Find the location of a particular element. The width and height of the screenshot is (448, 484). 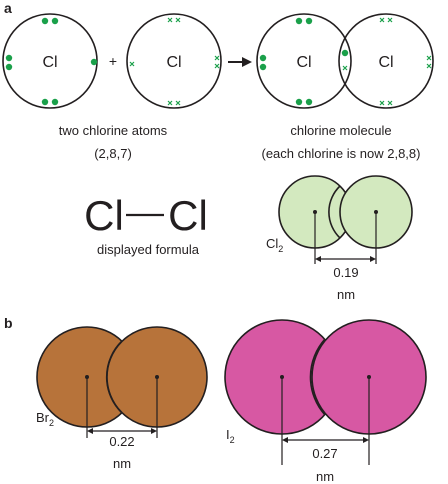

formula-caption: displayed formula is located at coordinates (148, 249).